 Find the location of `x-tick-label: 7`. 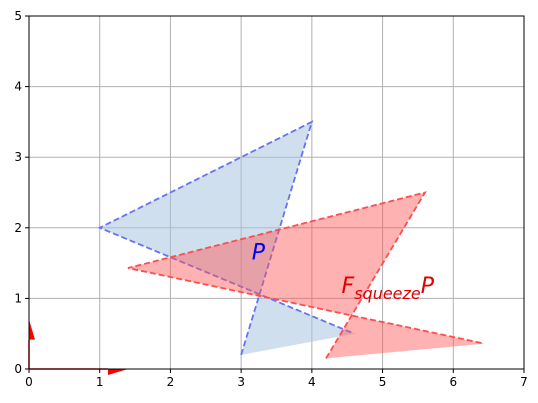

x-tick-label: 7 is located at coordinates (524, 382).